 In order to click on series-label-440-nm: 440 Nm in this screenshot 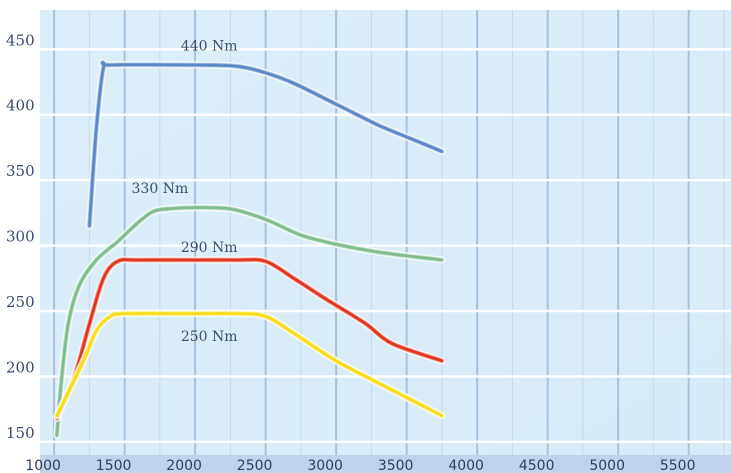, I will do `click(209, 47)`.